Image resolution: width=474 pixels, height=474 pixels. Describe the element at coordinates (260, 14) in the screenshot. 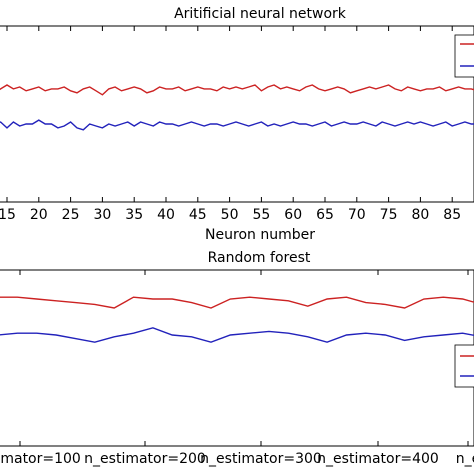

I see `chart-ann-title: Aritificial neural network` at that location.